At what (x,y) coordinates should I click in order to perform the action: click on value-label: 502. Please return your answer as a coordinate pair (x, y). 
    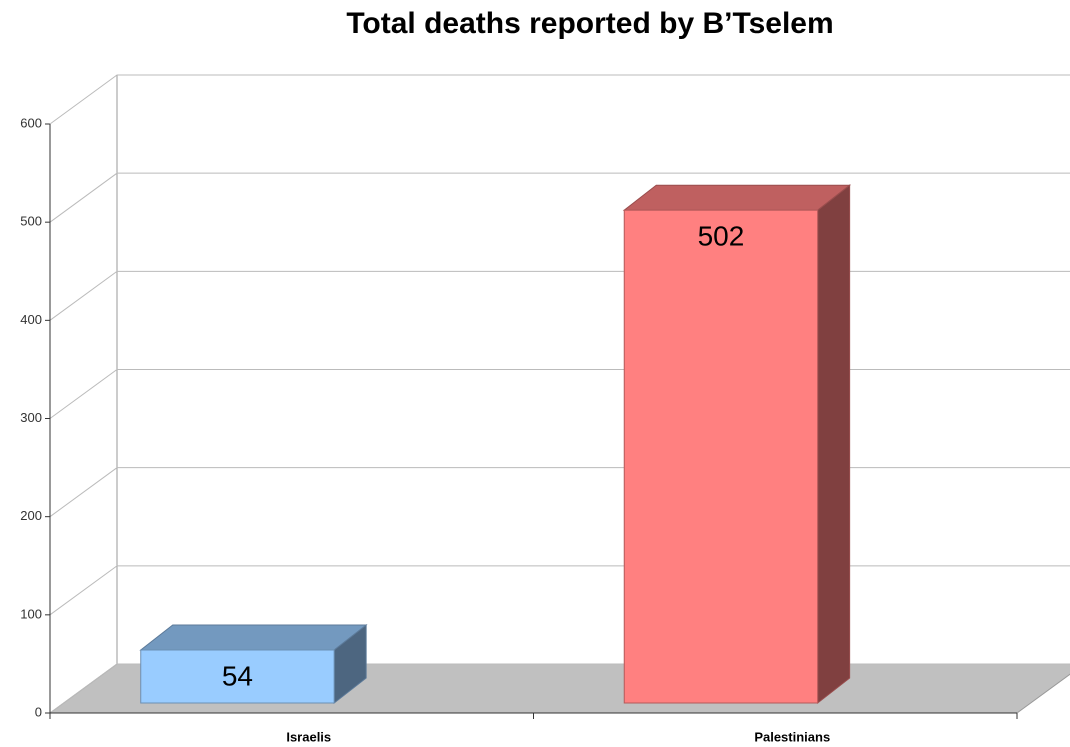
    Looking at the image, I should click on (721, 236).